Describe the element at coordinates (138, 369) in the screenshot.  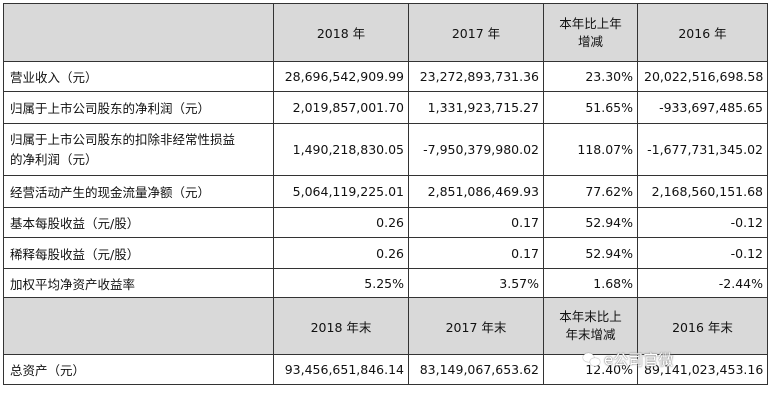
I see `row-label: 总资产（元）` at that location.